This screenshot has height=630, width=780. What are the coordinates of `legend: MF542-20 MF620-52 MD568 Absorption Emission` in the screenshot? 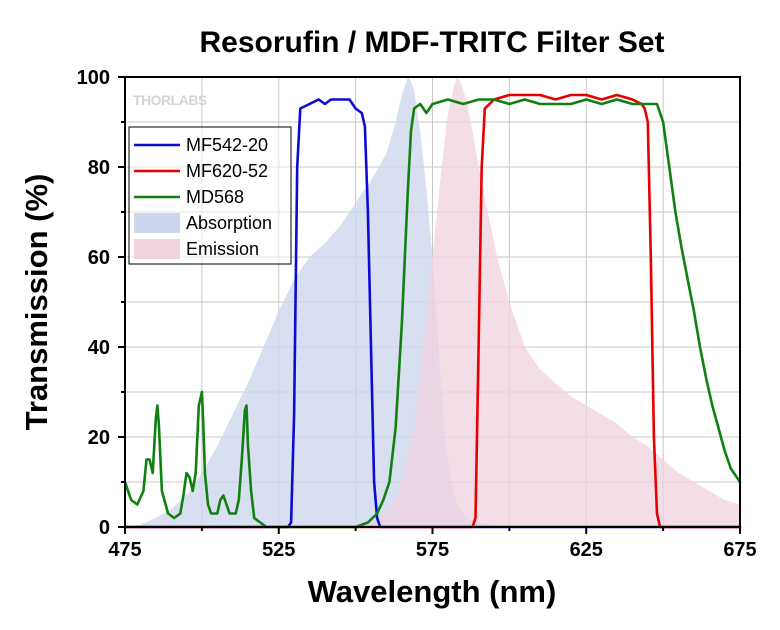 It's located at (210, 195).